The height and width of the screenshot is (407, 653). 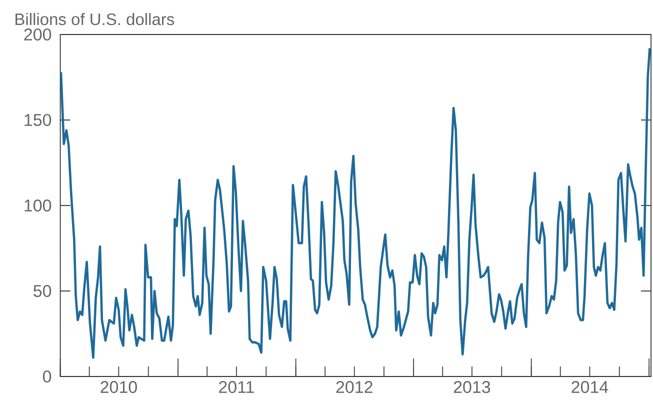 What do you see at coordinates (590, 387) in the screenshot?
I see `x-tick-label: 2014` at bounding box center [590, 387].